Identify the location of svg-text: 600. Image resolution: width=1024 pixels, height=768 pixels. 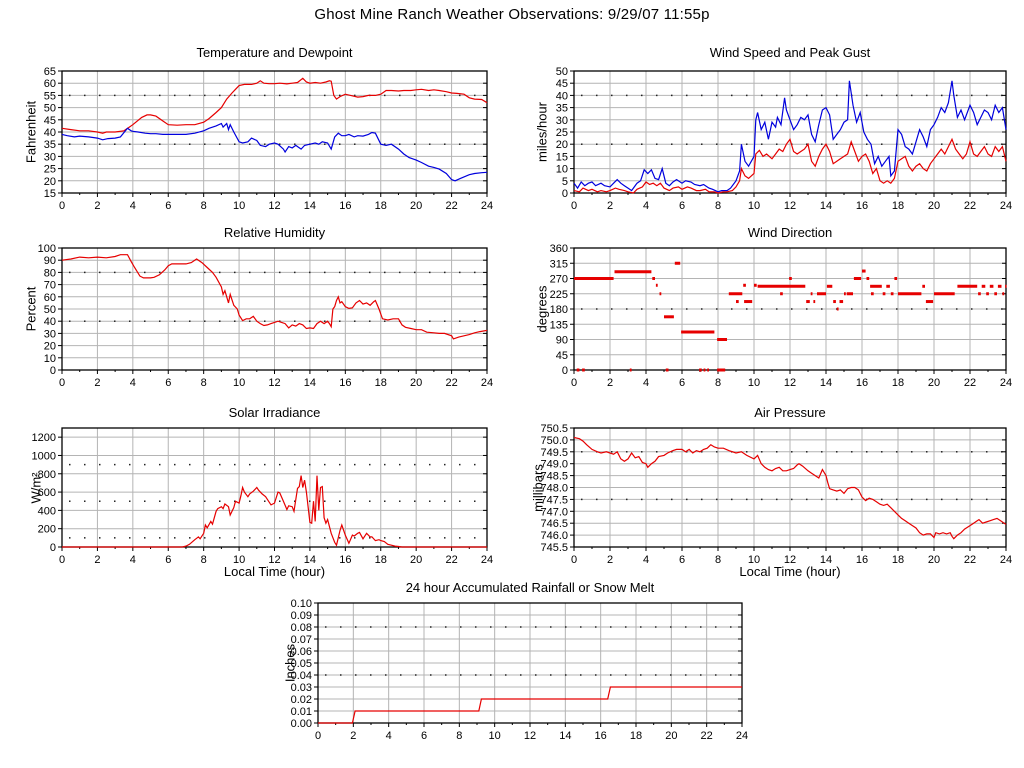
(47, 493).